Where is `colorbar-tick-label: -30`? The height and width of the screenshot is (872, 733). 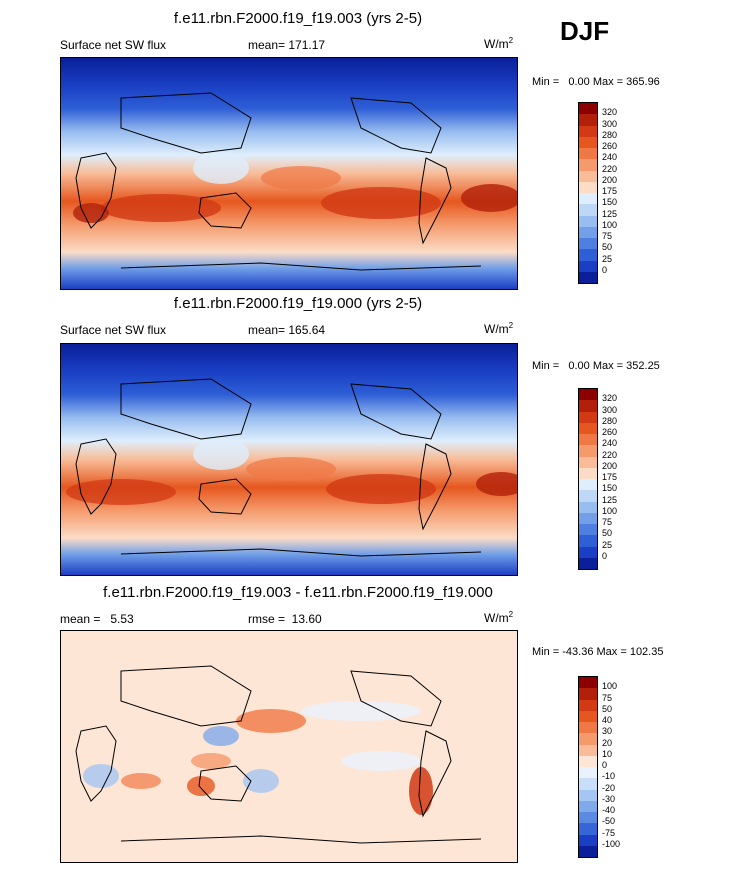
colorbar-tick-label: -30 is located at coordinates (609, 798).